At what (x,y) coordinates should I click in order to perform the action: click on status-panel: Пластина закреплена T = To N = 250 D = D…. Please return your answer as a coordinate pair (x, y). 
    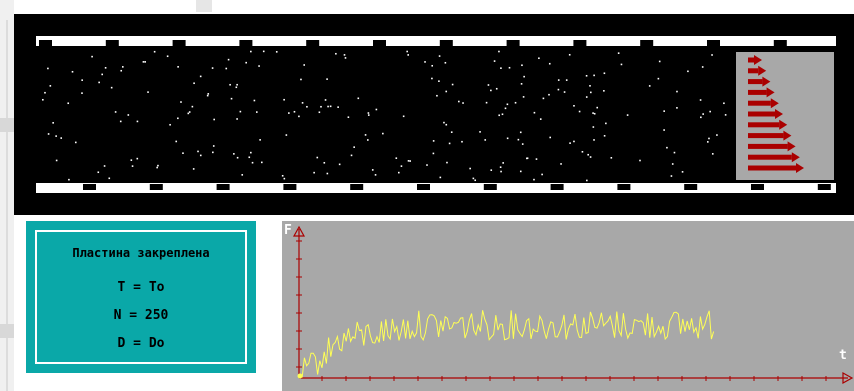
    Looking at the image, I should click on (141, 297).